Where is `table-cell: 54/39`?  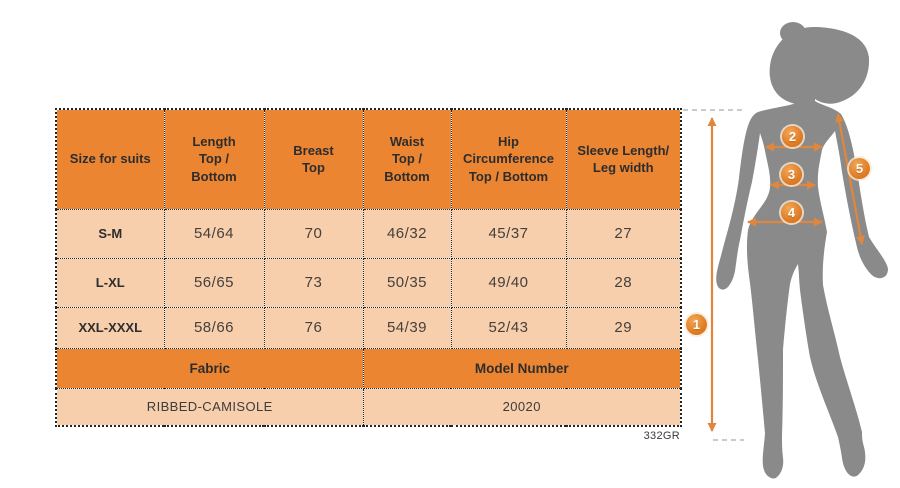 table-cell: 54/39 is located at coordinates (407, 327).